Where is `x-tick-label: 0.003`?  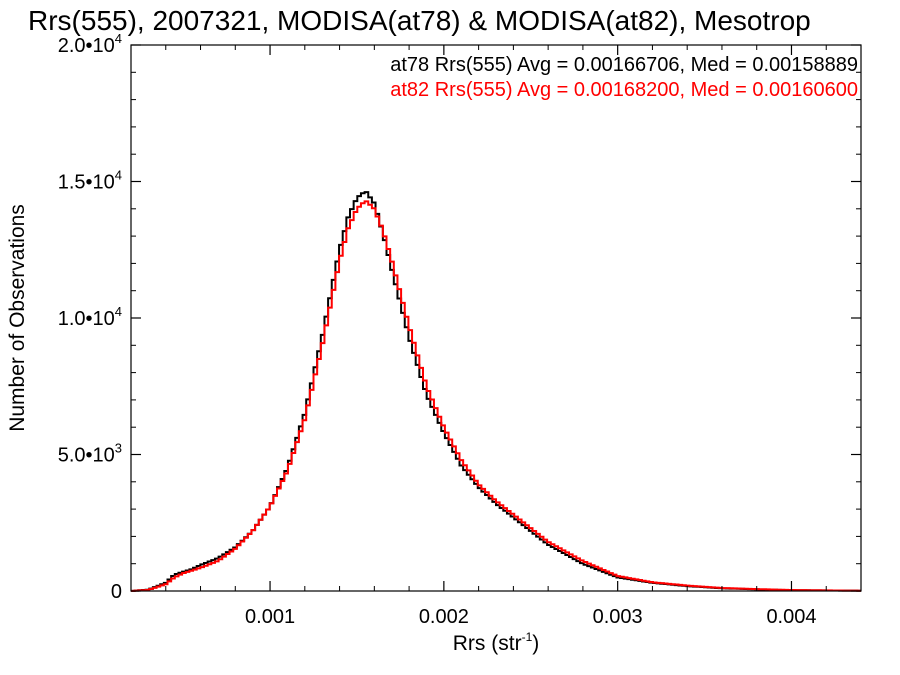 x-tick-label: 0.003 is located at coordinates (618, 617).